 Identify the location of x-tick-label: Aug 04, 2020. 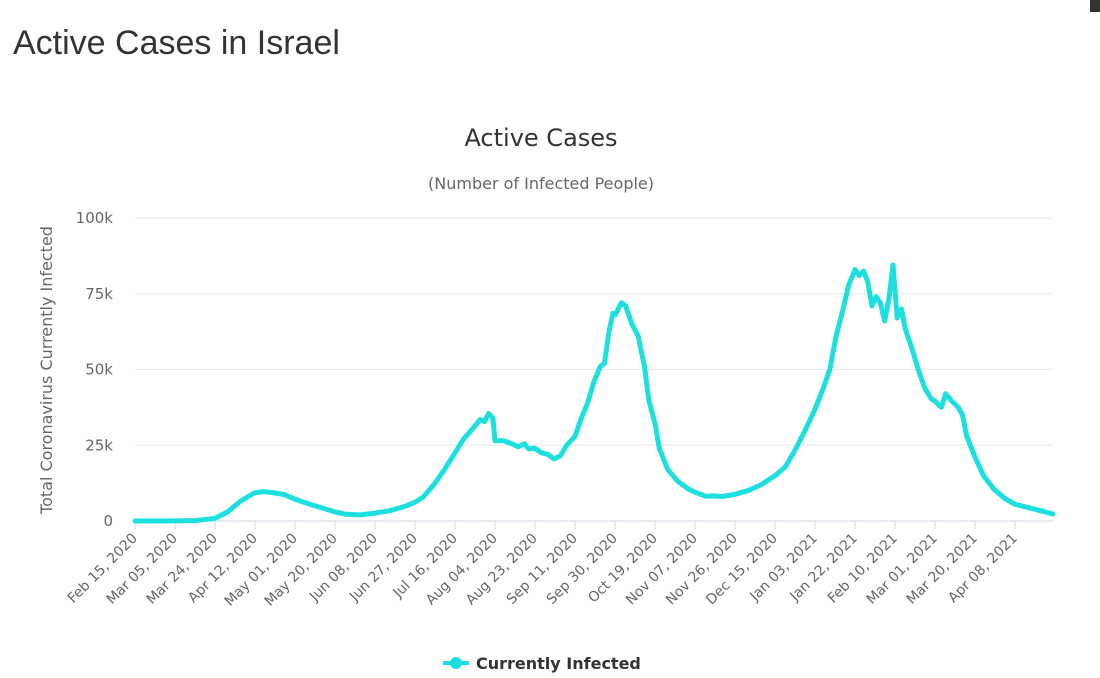
(462, 570).